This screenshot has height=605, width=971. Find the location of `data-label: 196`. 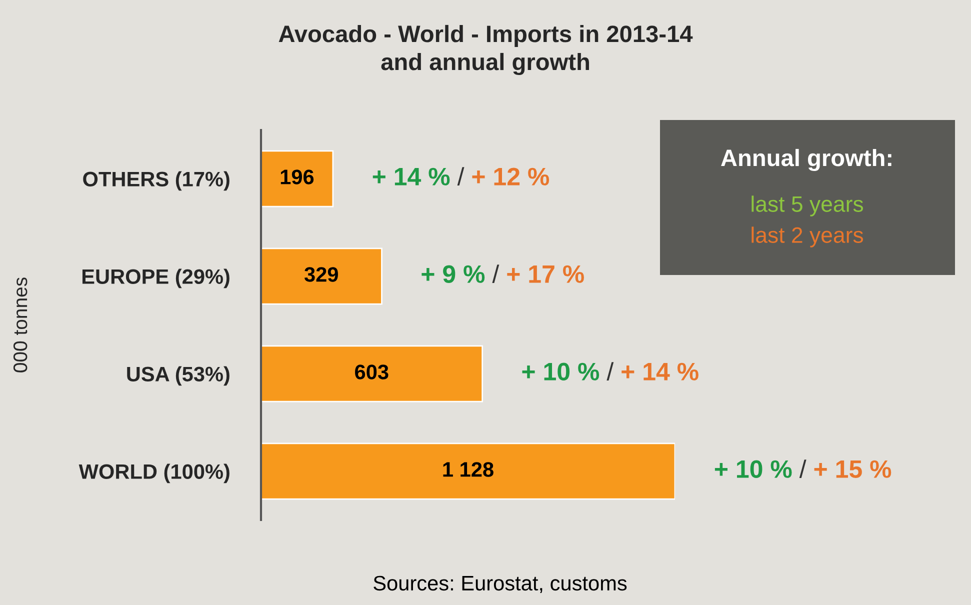

data-label: 196 is located at coordinates (297, 177).